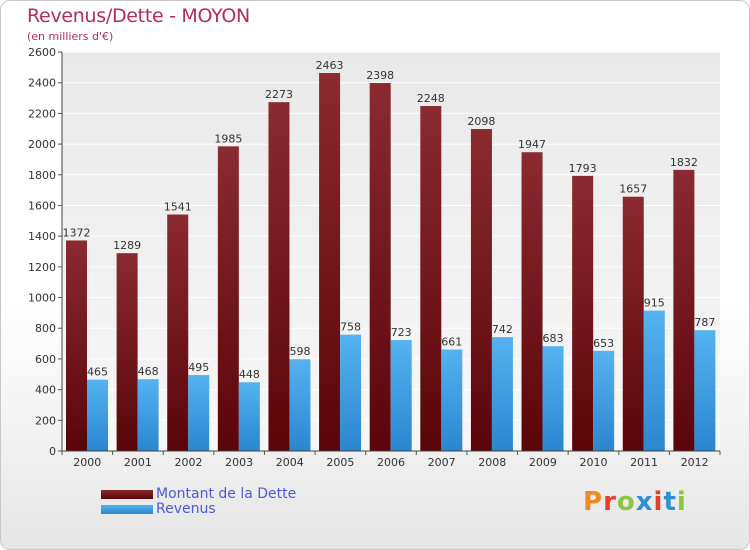 This screenshot has height=550, width=750. Describe the element at coordinates (138, 16) in the screenshot. I see `chart-title: Revenus/Dette - MOYON` at that location.